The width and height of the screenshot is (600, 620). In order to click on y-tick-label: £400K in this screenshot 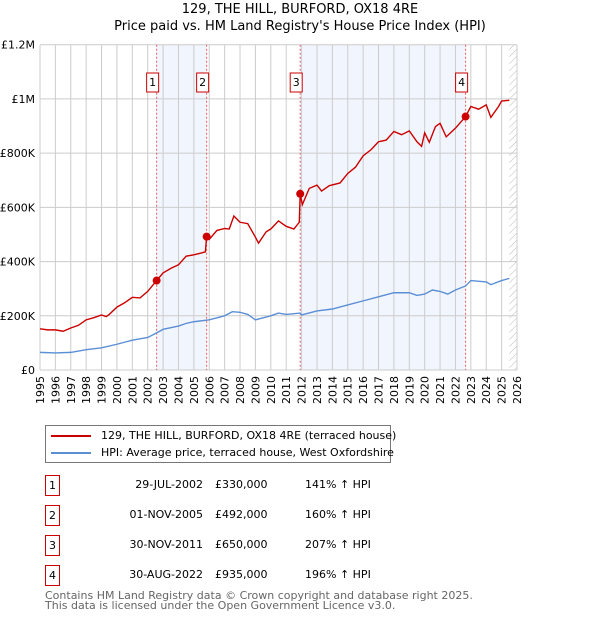, I will do `click(18, 262)`.